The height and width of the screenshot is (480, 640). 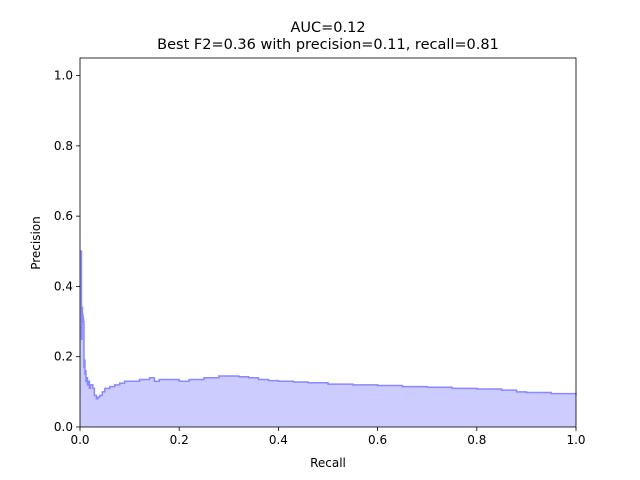 I want to click on x-tick-label: 0.0, so click(x=79, y=440).